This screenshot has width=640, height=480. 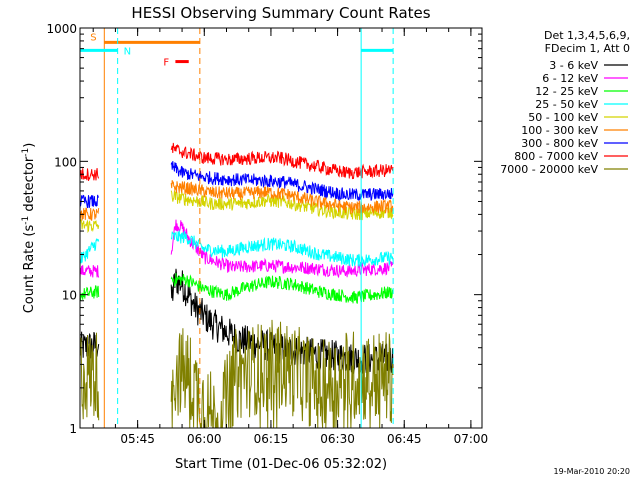 I want to click on legend-header-line-2: FDecim 1, Att 0, so click(x=587, y=48).